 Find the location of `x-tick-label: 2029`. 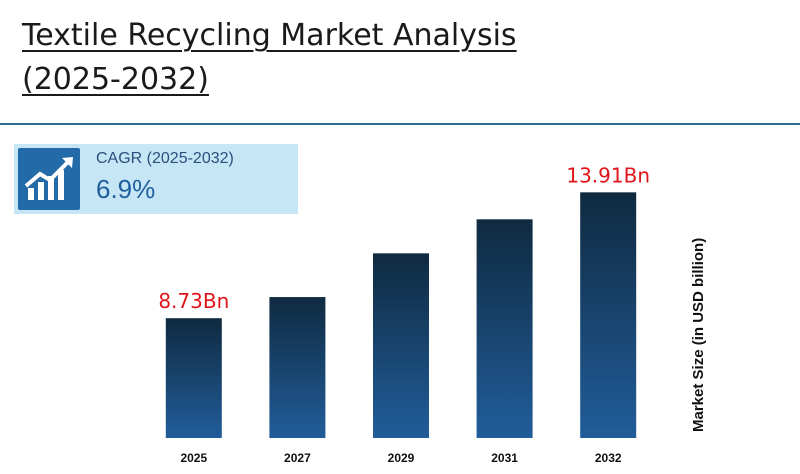

x-tick-label: 2029 is located at coordinates (401, 458).